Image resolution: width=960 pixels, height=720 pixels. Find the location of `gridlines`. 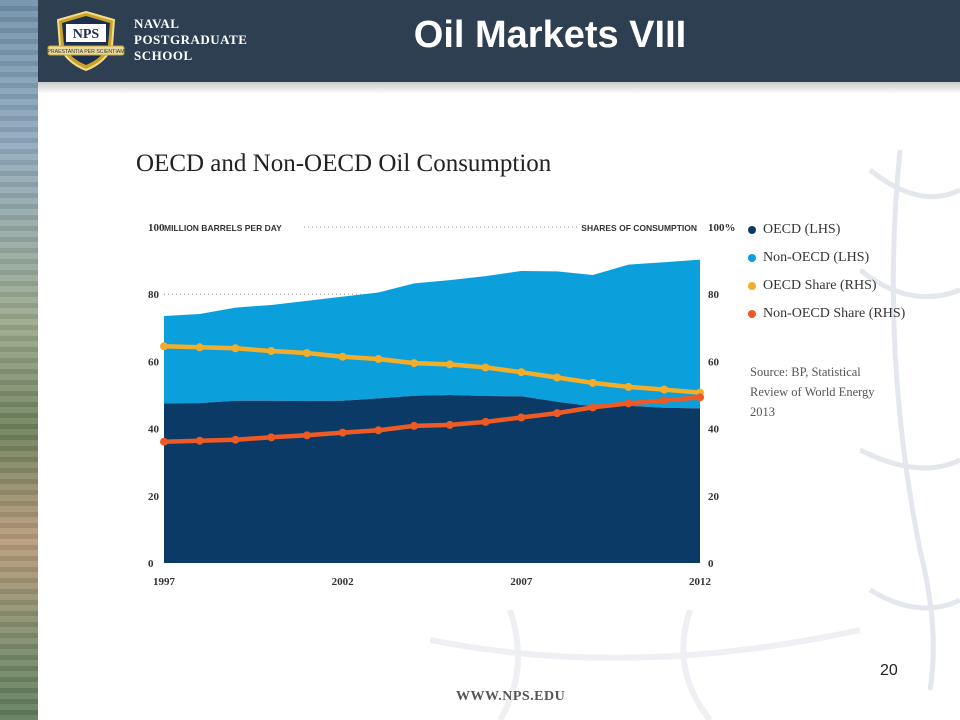

gridlines is located at coordinates (372, 260).